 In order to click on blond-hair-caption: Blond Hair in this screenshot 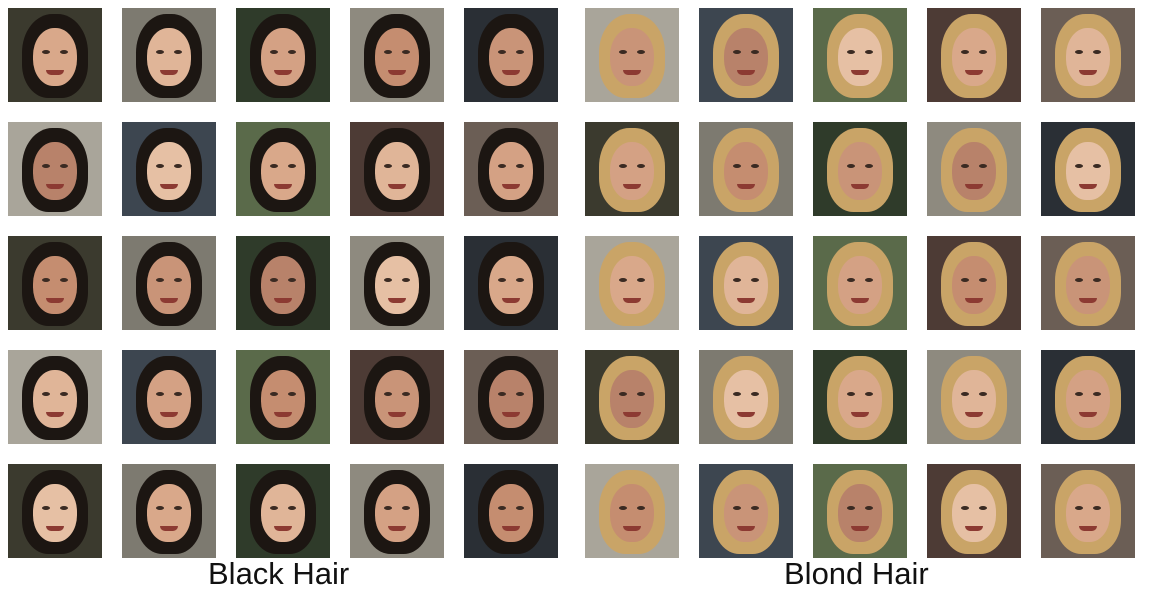, I will do `click(856, 573)`.